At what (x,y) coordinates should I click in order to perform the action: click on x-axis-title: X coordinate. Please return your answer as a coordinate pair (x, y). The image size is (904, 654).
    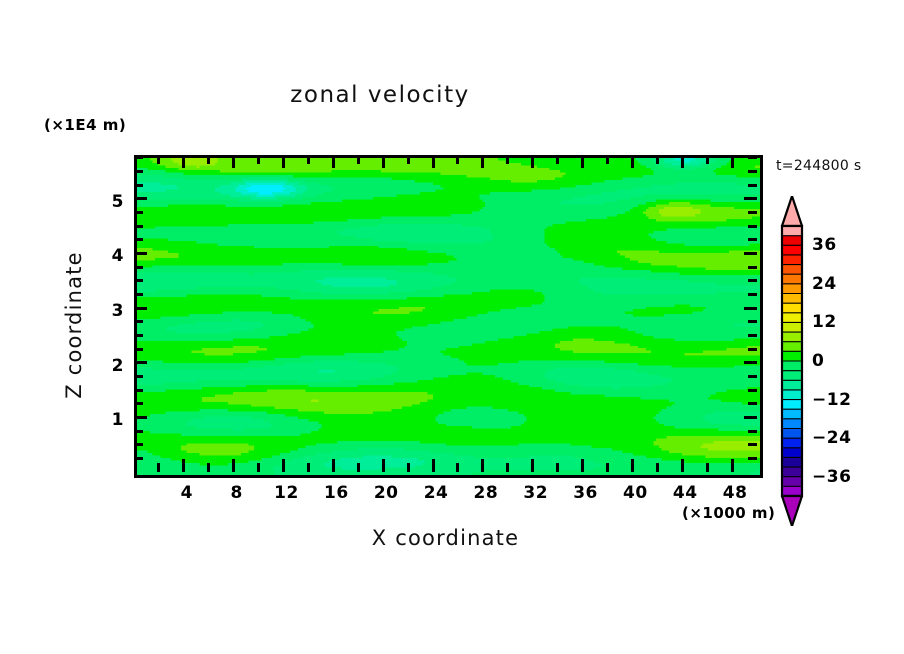
    Looking at the image, I should click on (445, 538).